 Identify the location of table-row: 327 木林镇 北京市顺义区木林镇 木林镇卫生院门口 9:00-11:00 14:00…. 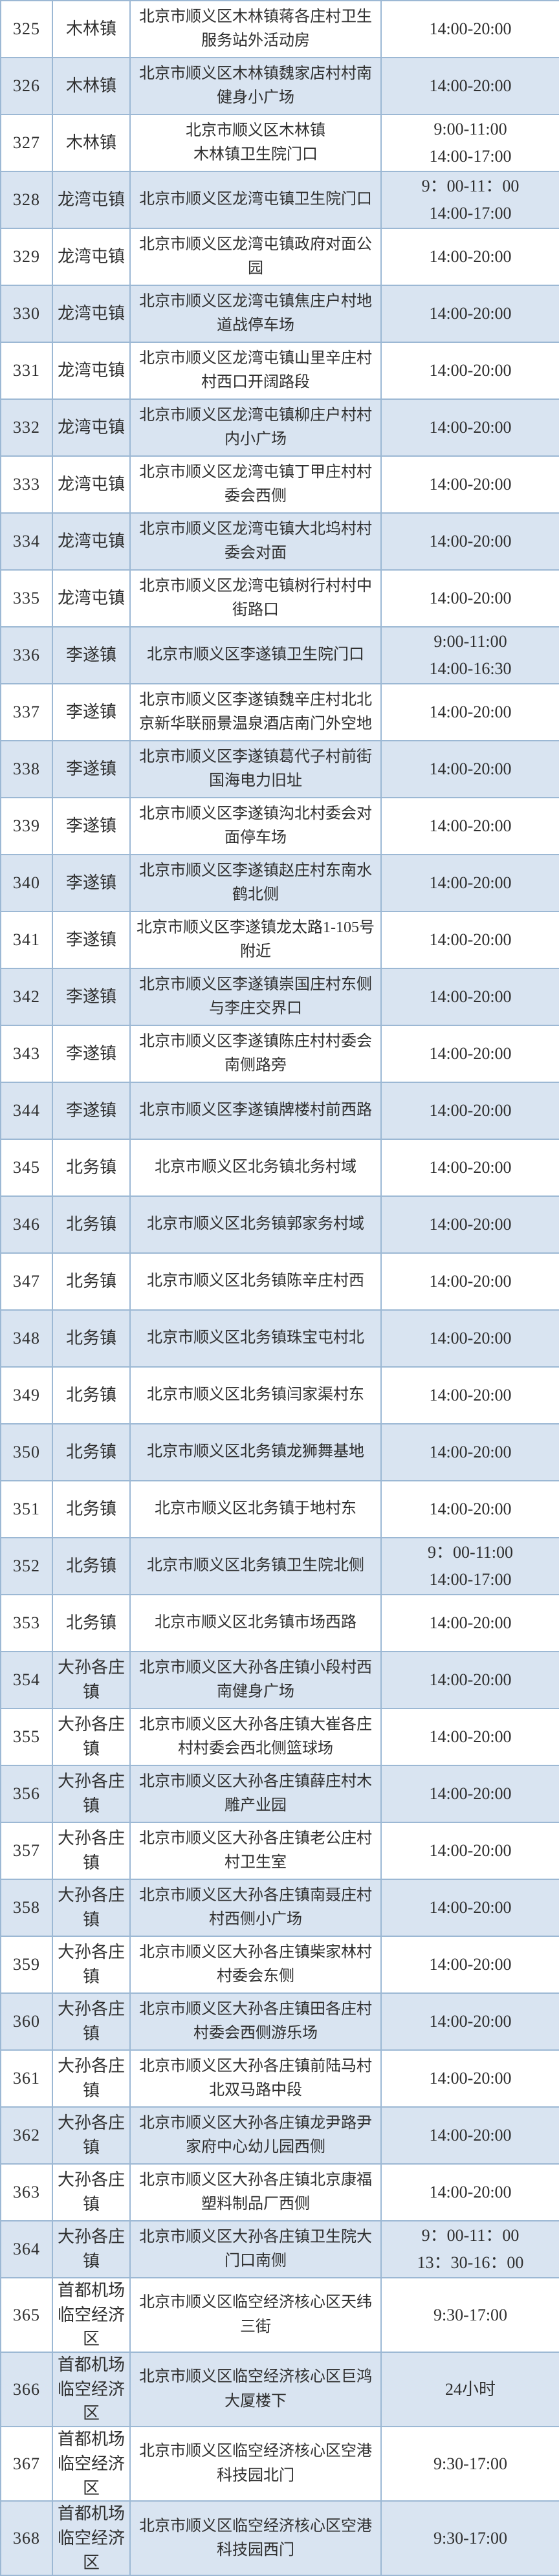
(279, 143).